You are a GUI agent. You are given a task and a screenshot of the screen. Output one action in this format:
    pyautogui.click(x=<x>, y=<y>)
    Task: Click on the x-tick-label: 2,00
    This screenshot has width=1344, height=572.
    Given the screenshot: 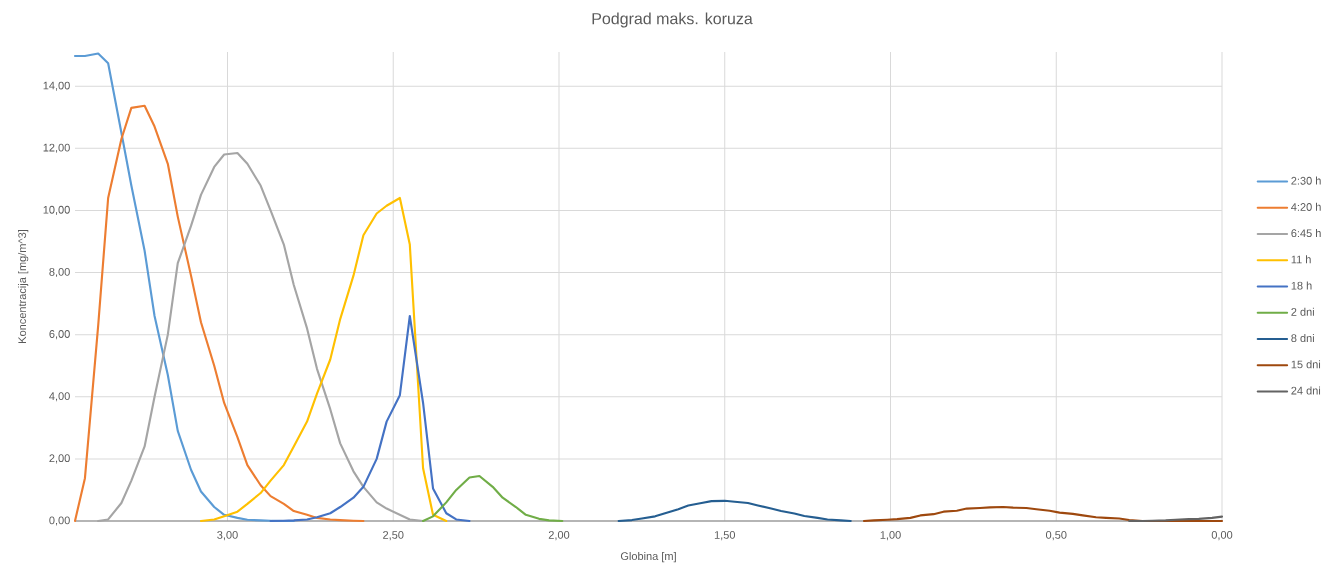 What is the action you would take?
    pyautogui.click(x=559, y=536)
    